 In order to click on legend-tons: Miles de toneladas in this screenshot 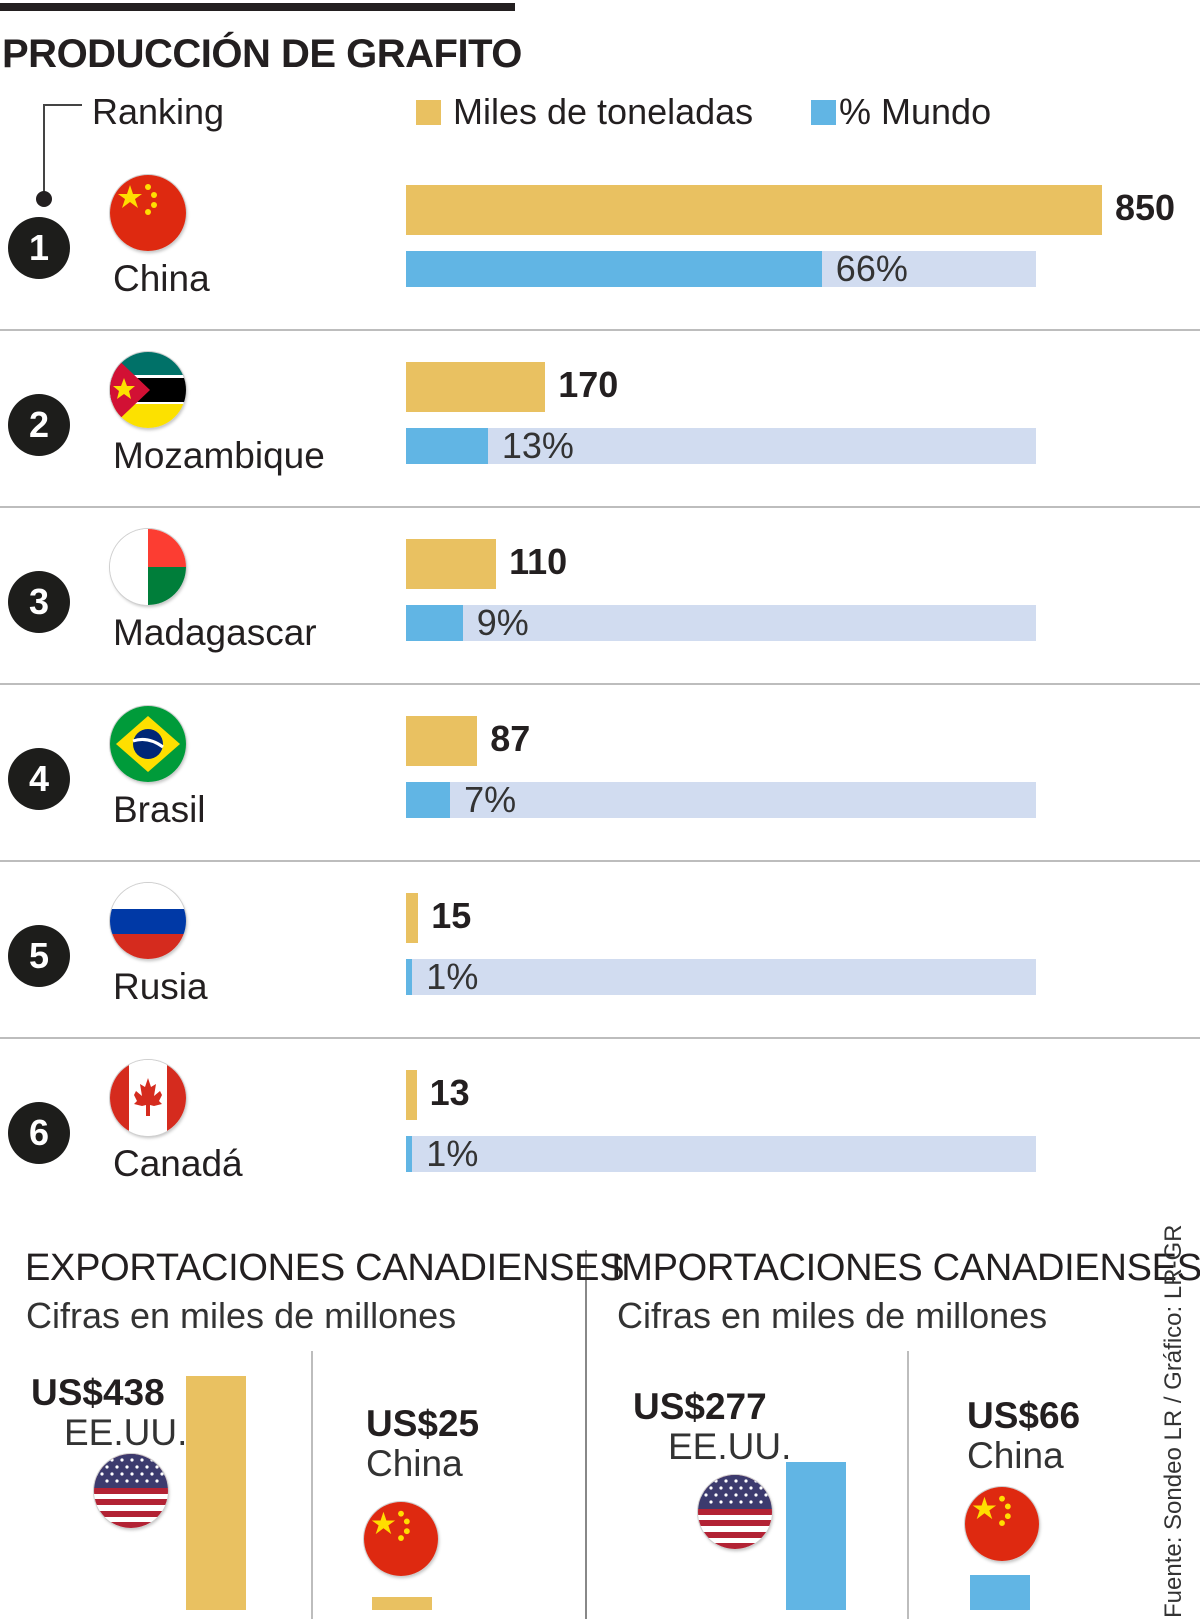, I will do `click(603, 111)`.